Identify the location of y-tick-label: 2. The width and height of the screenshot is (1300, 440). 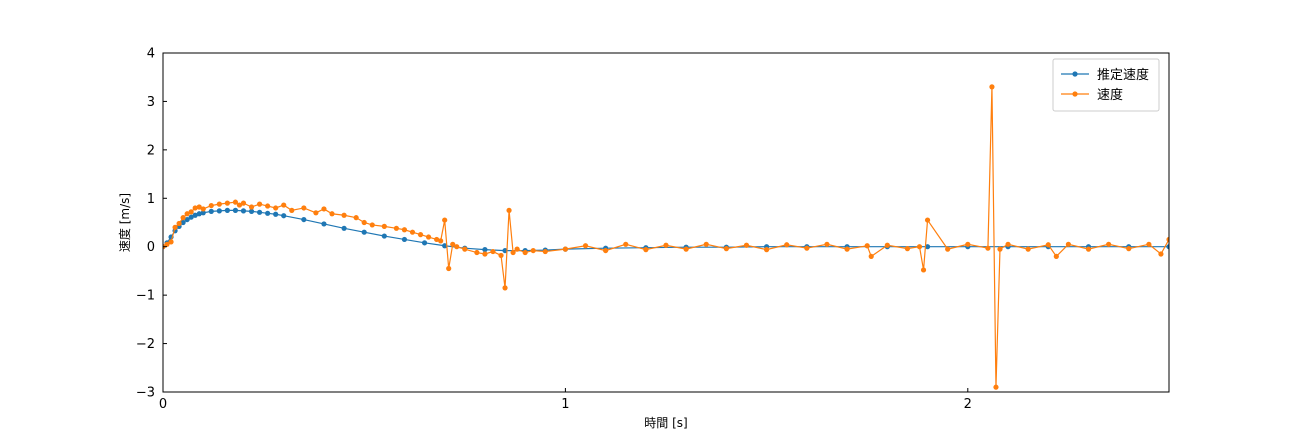
(151, 150).